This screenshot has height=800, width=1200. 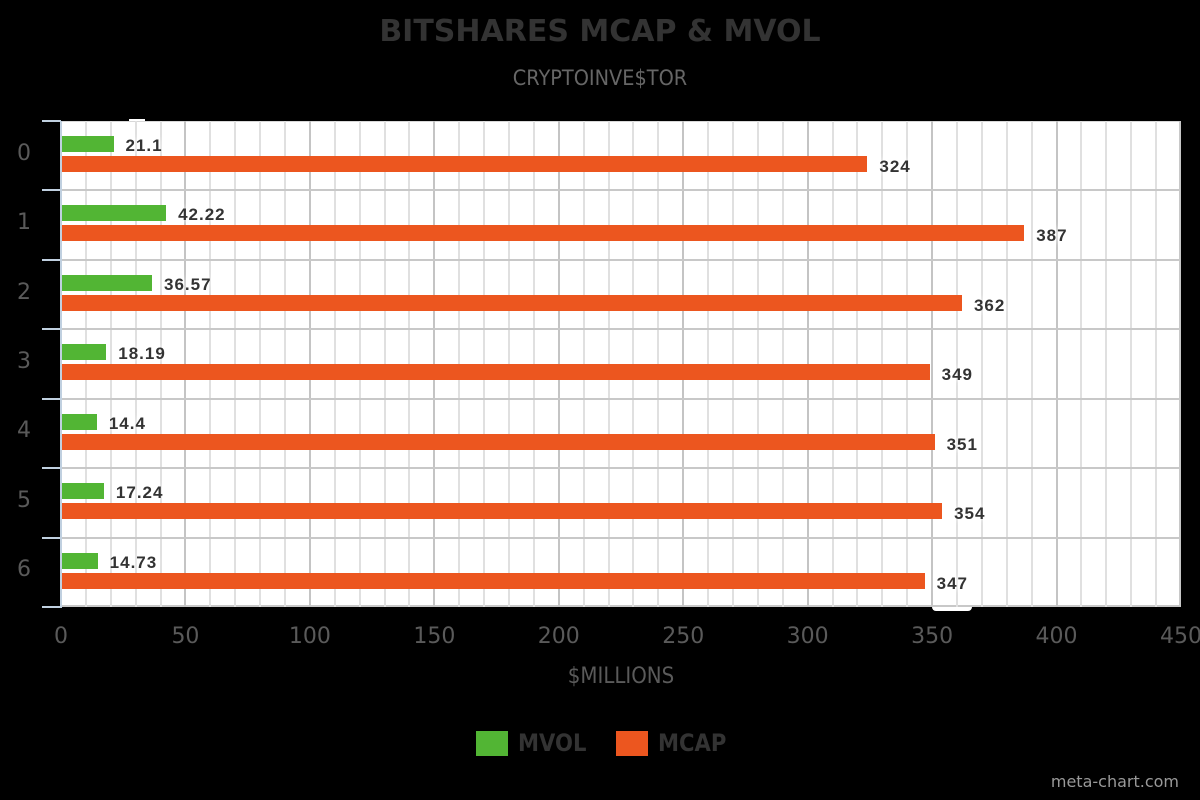 What do you see at coordinates (677, 743) in the screenshot?
I see `legend-item-mcap: MCAP` at bounding box center [677, 743].